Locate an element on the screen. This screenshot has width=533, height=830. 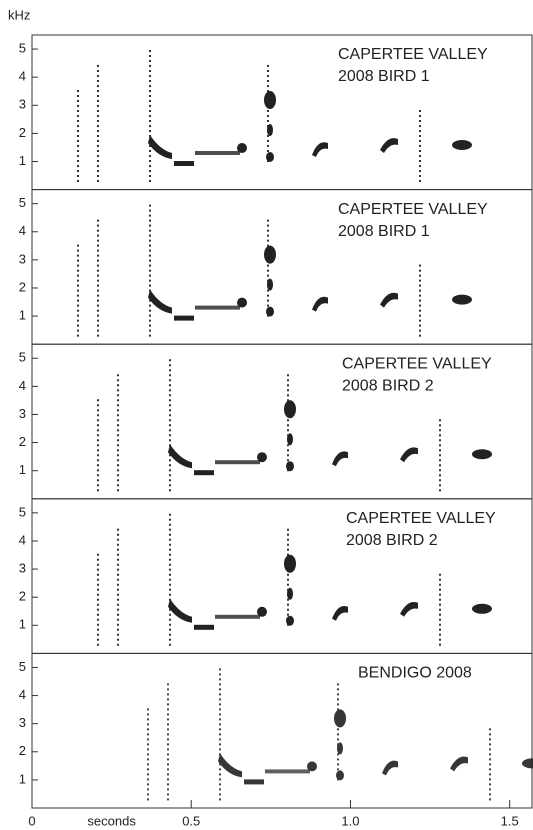
x-axis-label: seconds is located at coordinates (111, 820).